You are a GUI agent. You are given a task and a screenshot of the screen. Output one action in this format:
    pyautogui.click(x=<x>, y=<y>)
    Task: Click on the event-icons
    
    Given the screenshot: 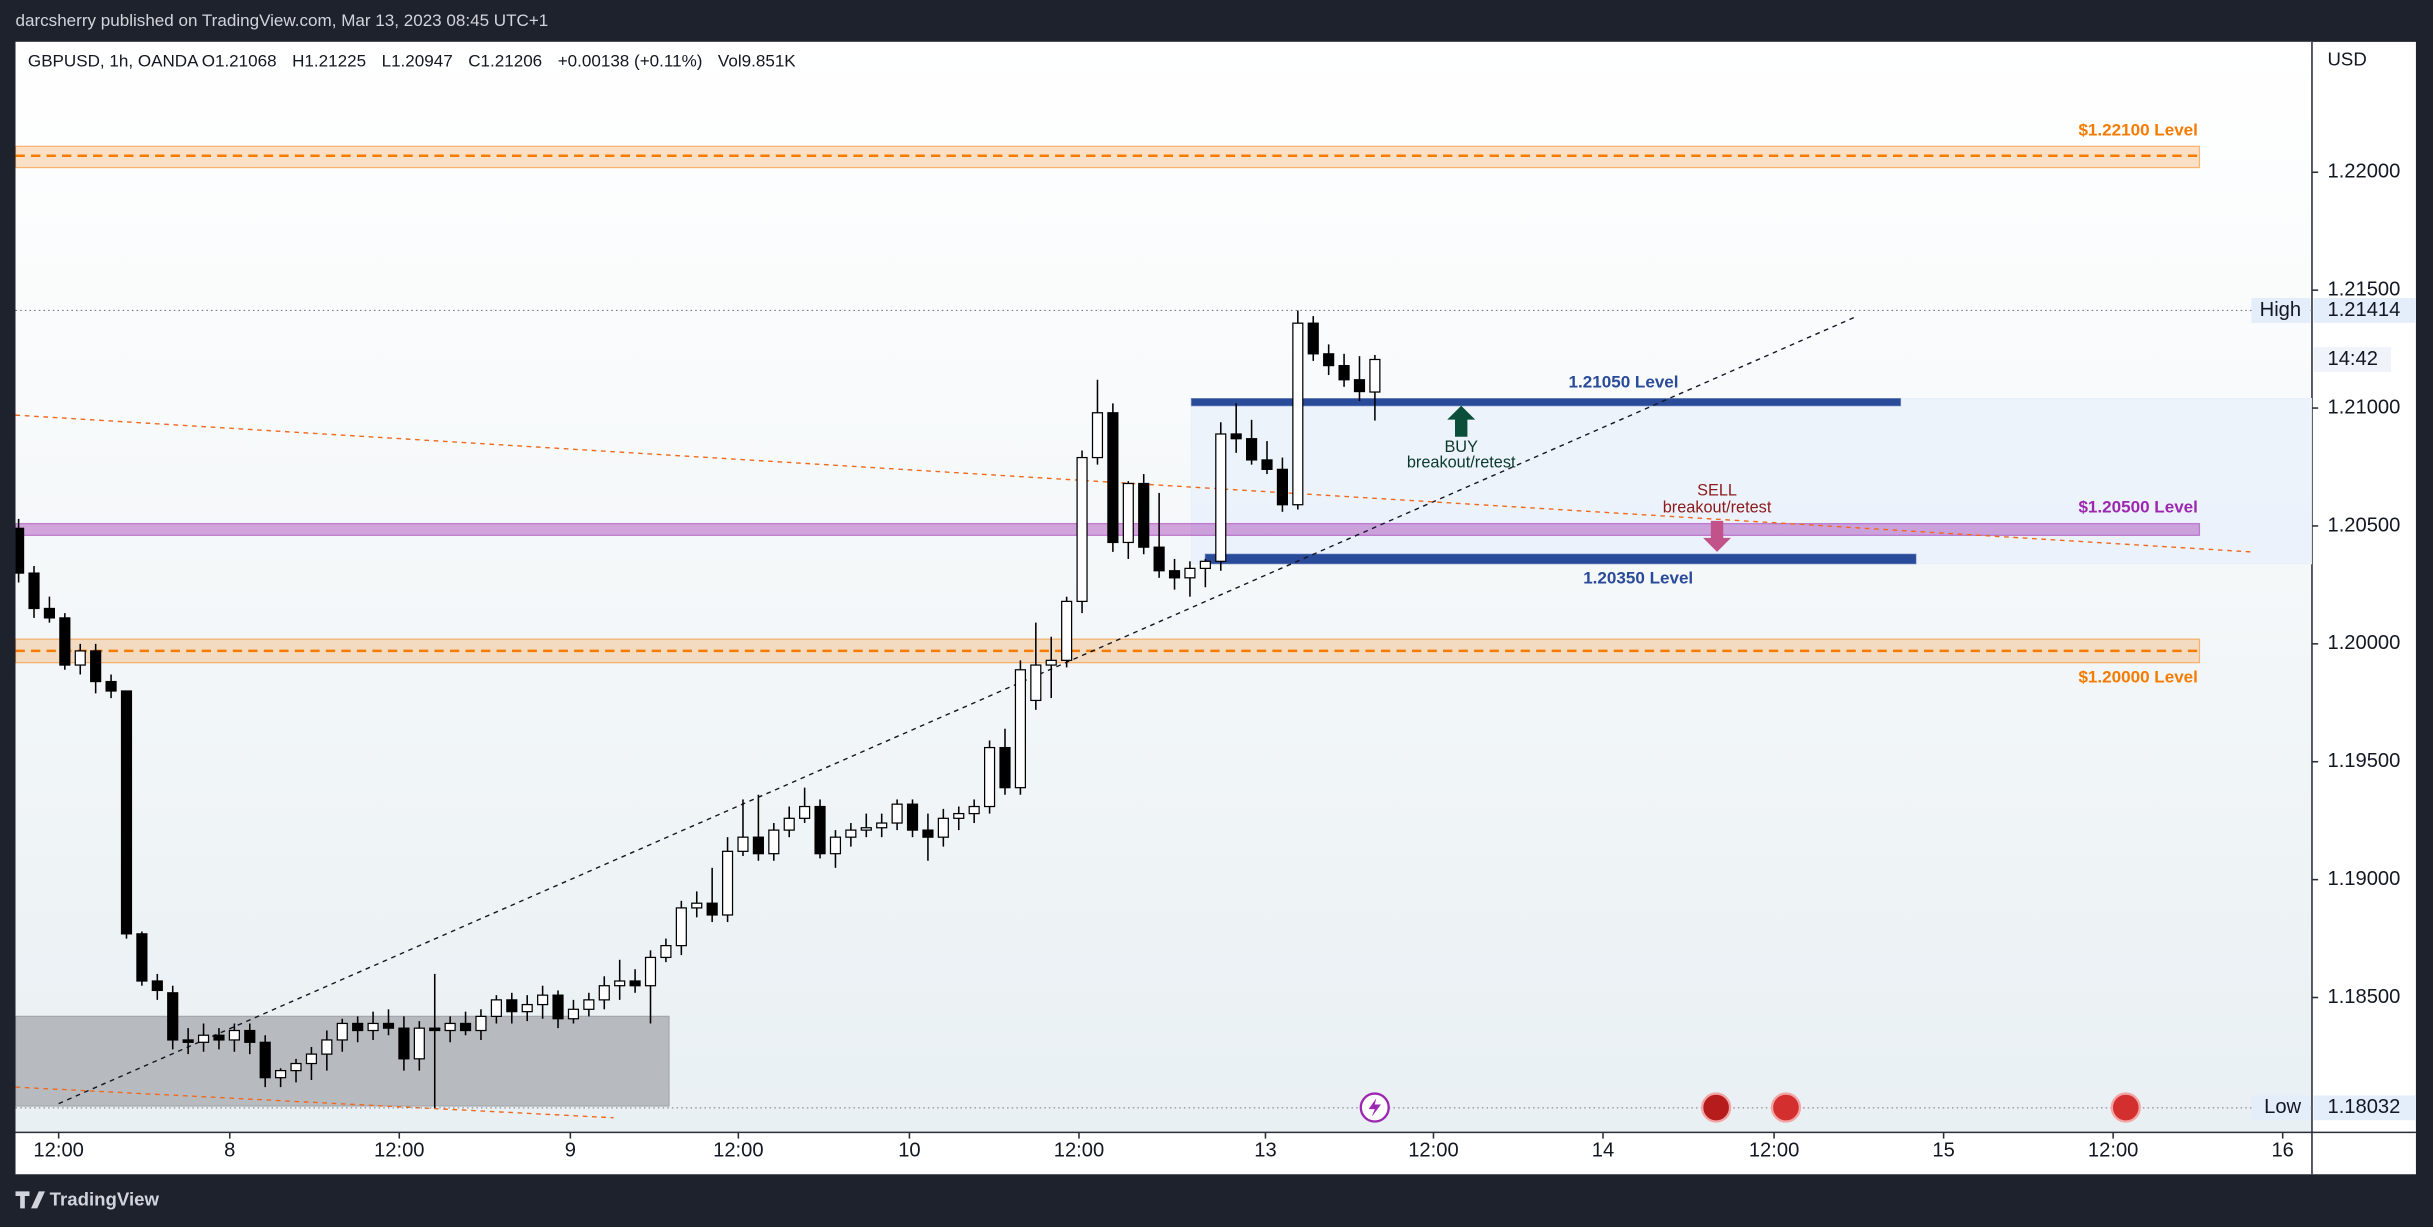 What is the action you would take?
    pyautogui.click(x=1750, y=1107)
    